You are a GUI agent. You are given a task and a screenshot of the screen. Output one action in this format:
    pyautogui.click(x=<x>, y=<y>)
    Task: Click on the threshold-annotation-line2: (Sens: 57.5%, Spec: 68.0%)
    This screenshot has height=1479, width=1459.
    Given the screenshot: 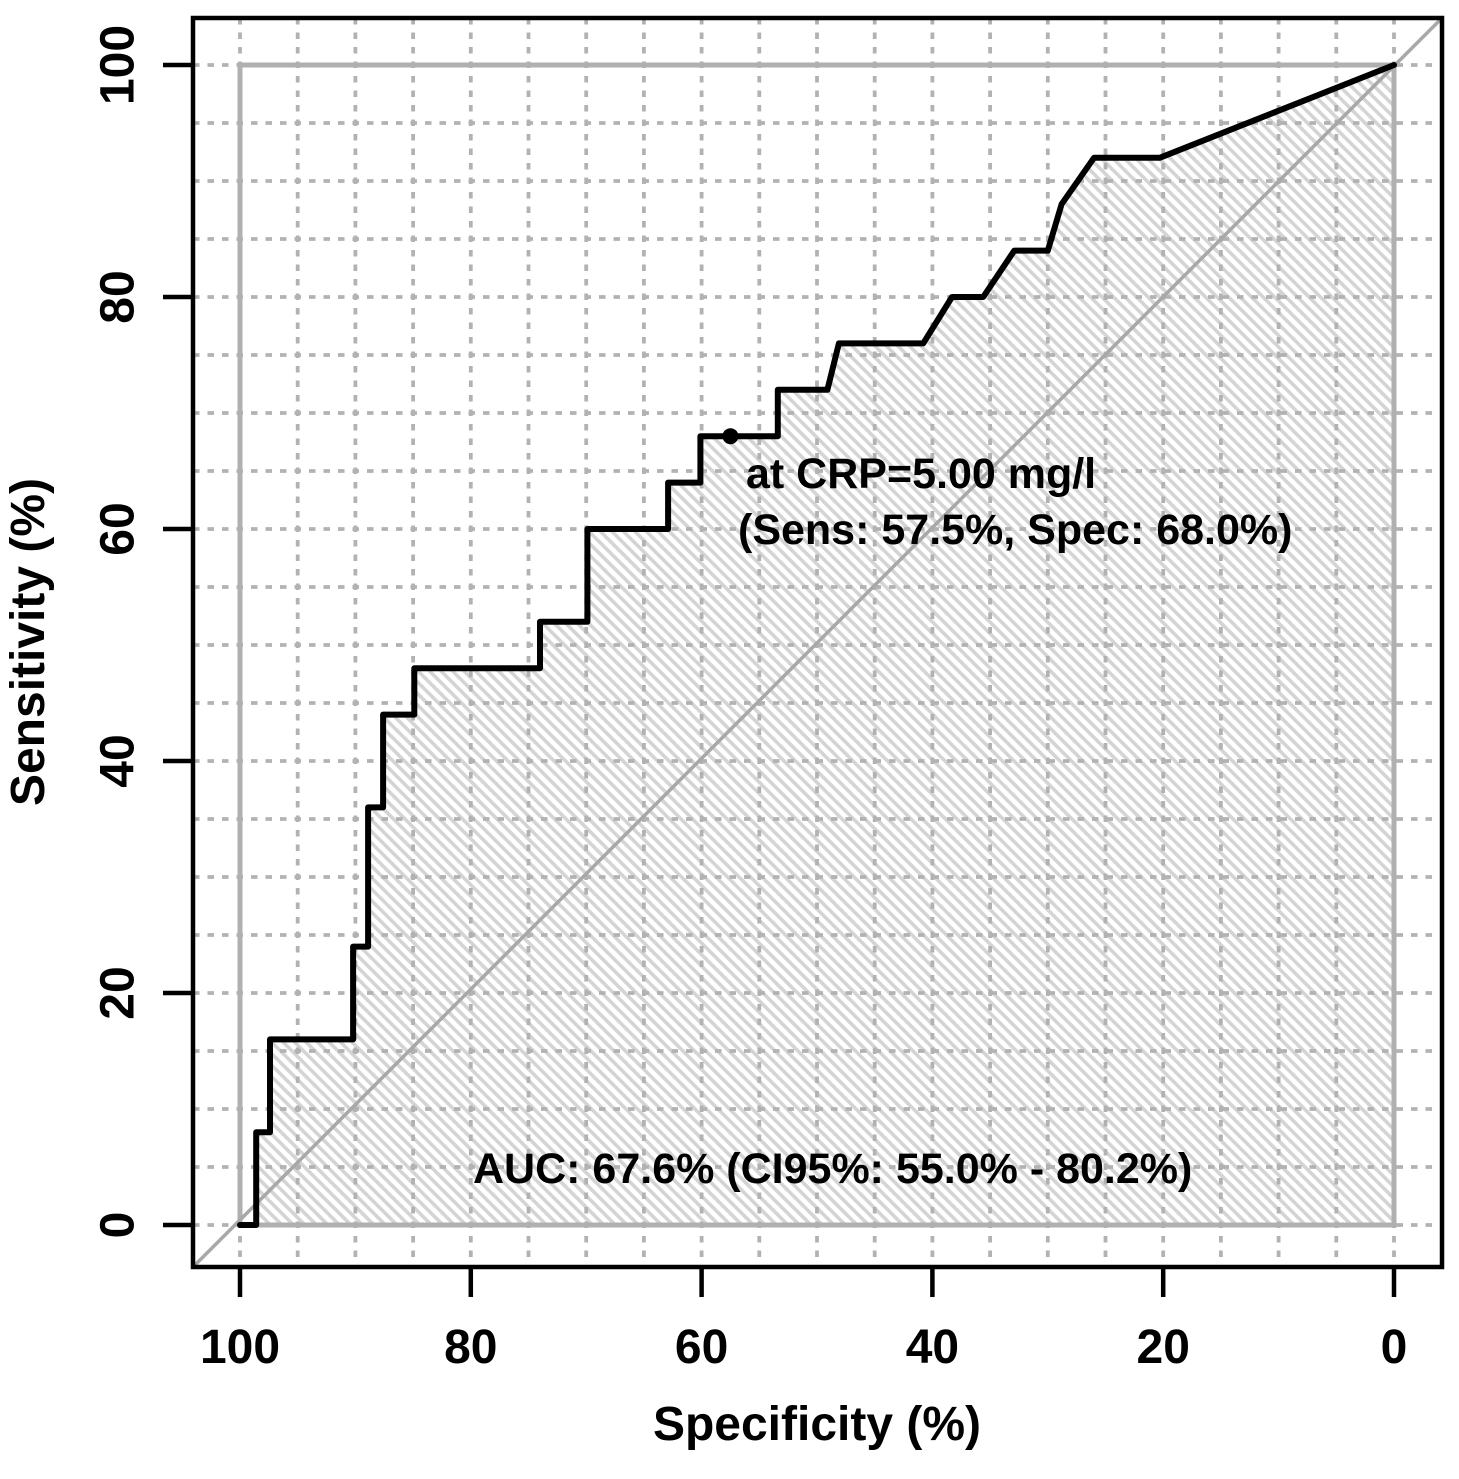 What is the action you would take?
    pyautogui.click(x=1015, y=530)
    